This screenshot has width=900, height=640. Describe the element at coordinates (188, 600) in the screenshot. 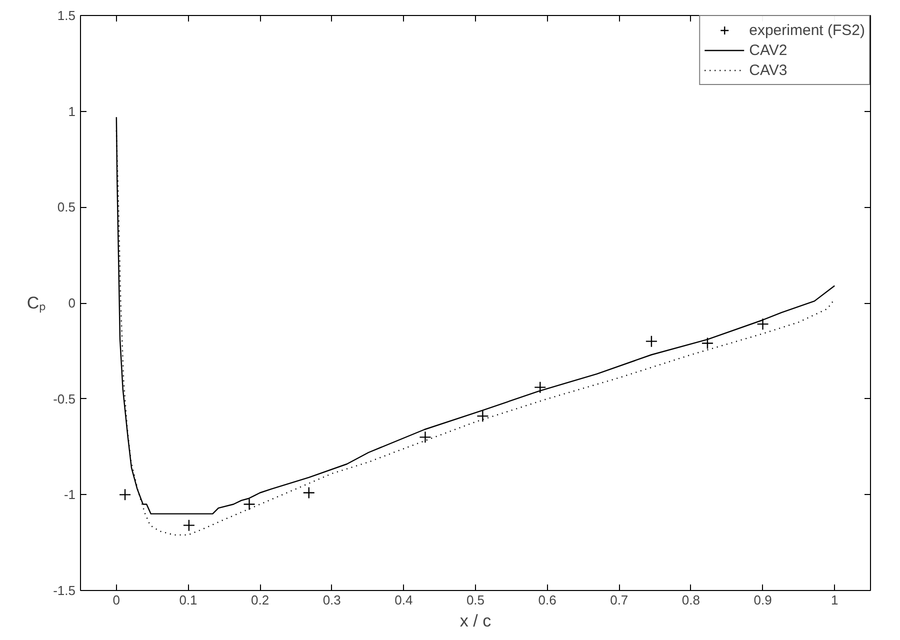

I see `x-tick-label: 0.1` at that location.